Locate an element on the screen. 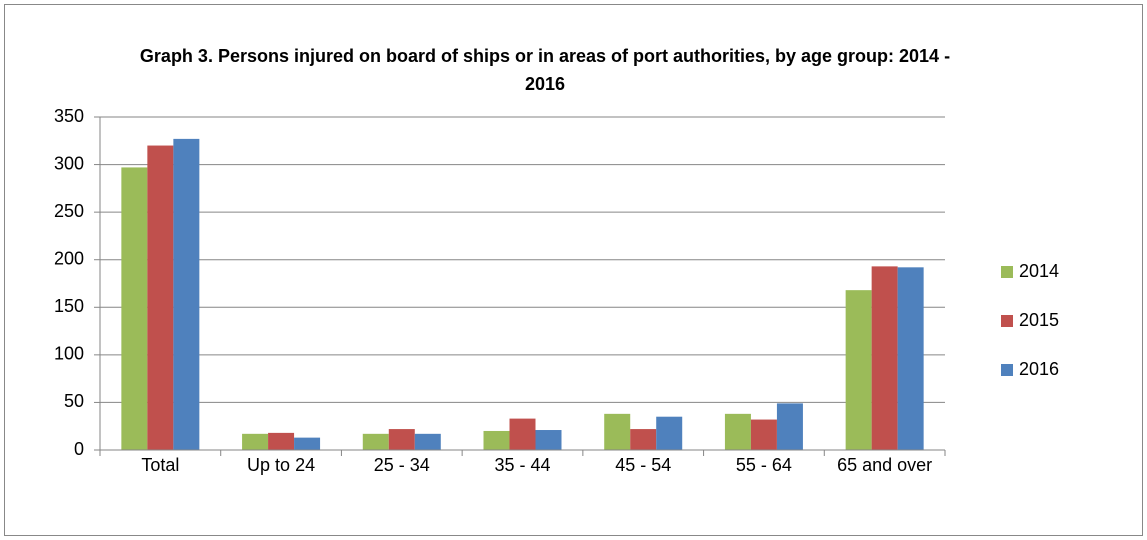 This screenshot has height=540, width=1147. legend-label: 2014 is located at coordinates (1039, 271).